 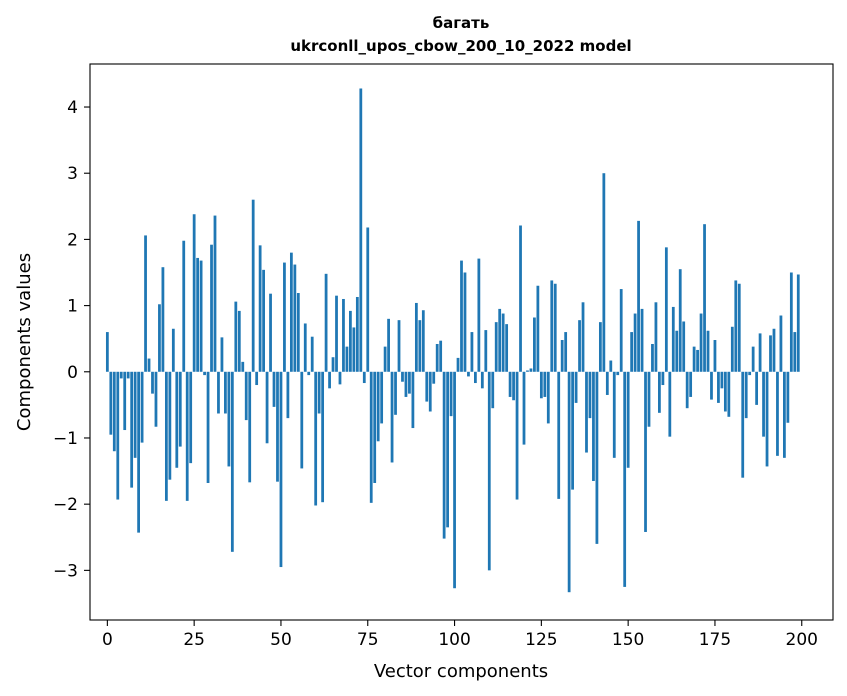 What do you see at coordinates (72, 240) in the screenshot?
I see `y-tick-label: 2` at bounding box center [72, 240].